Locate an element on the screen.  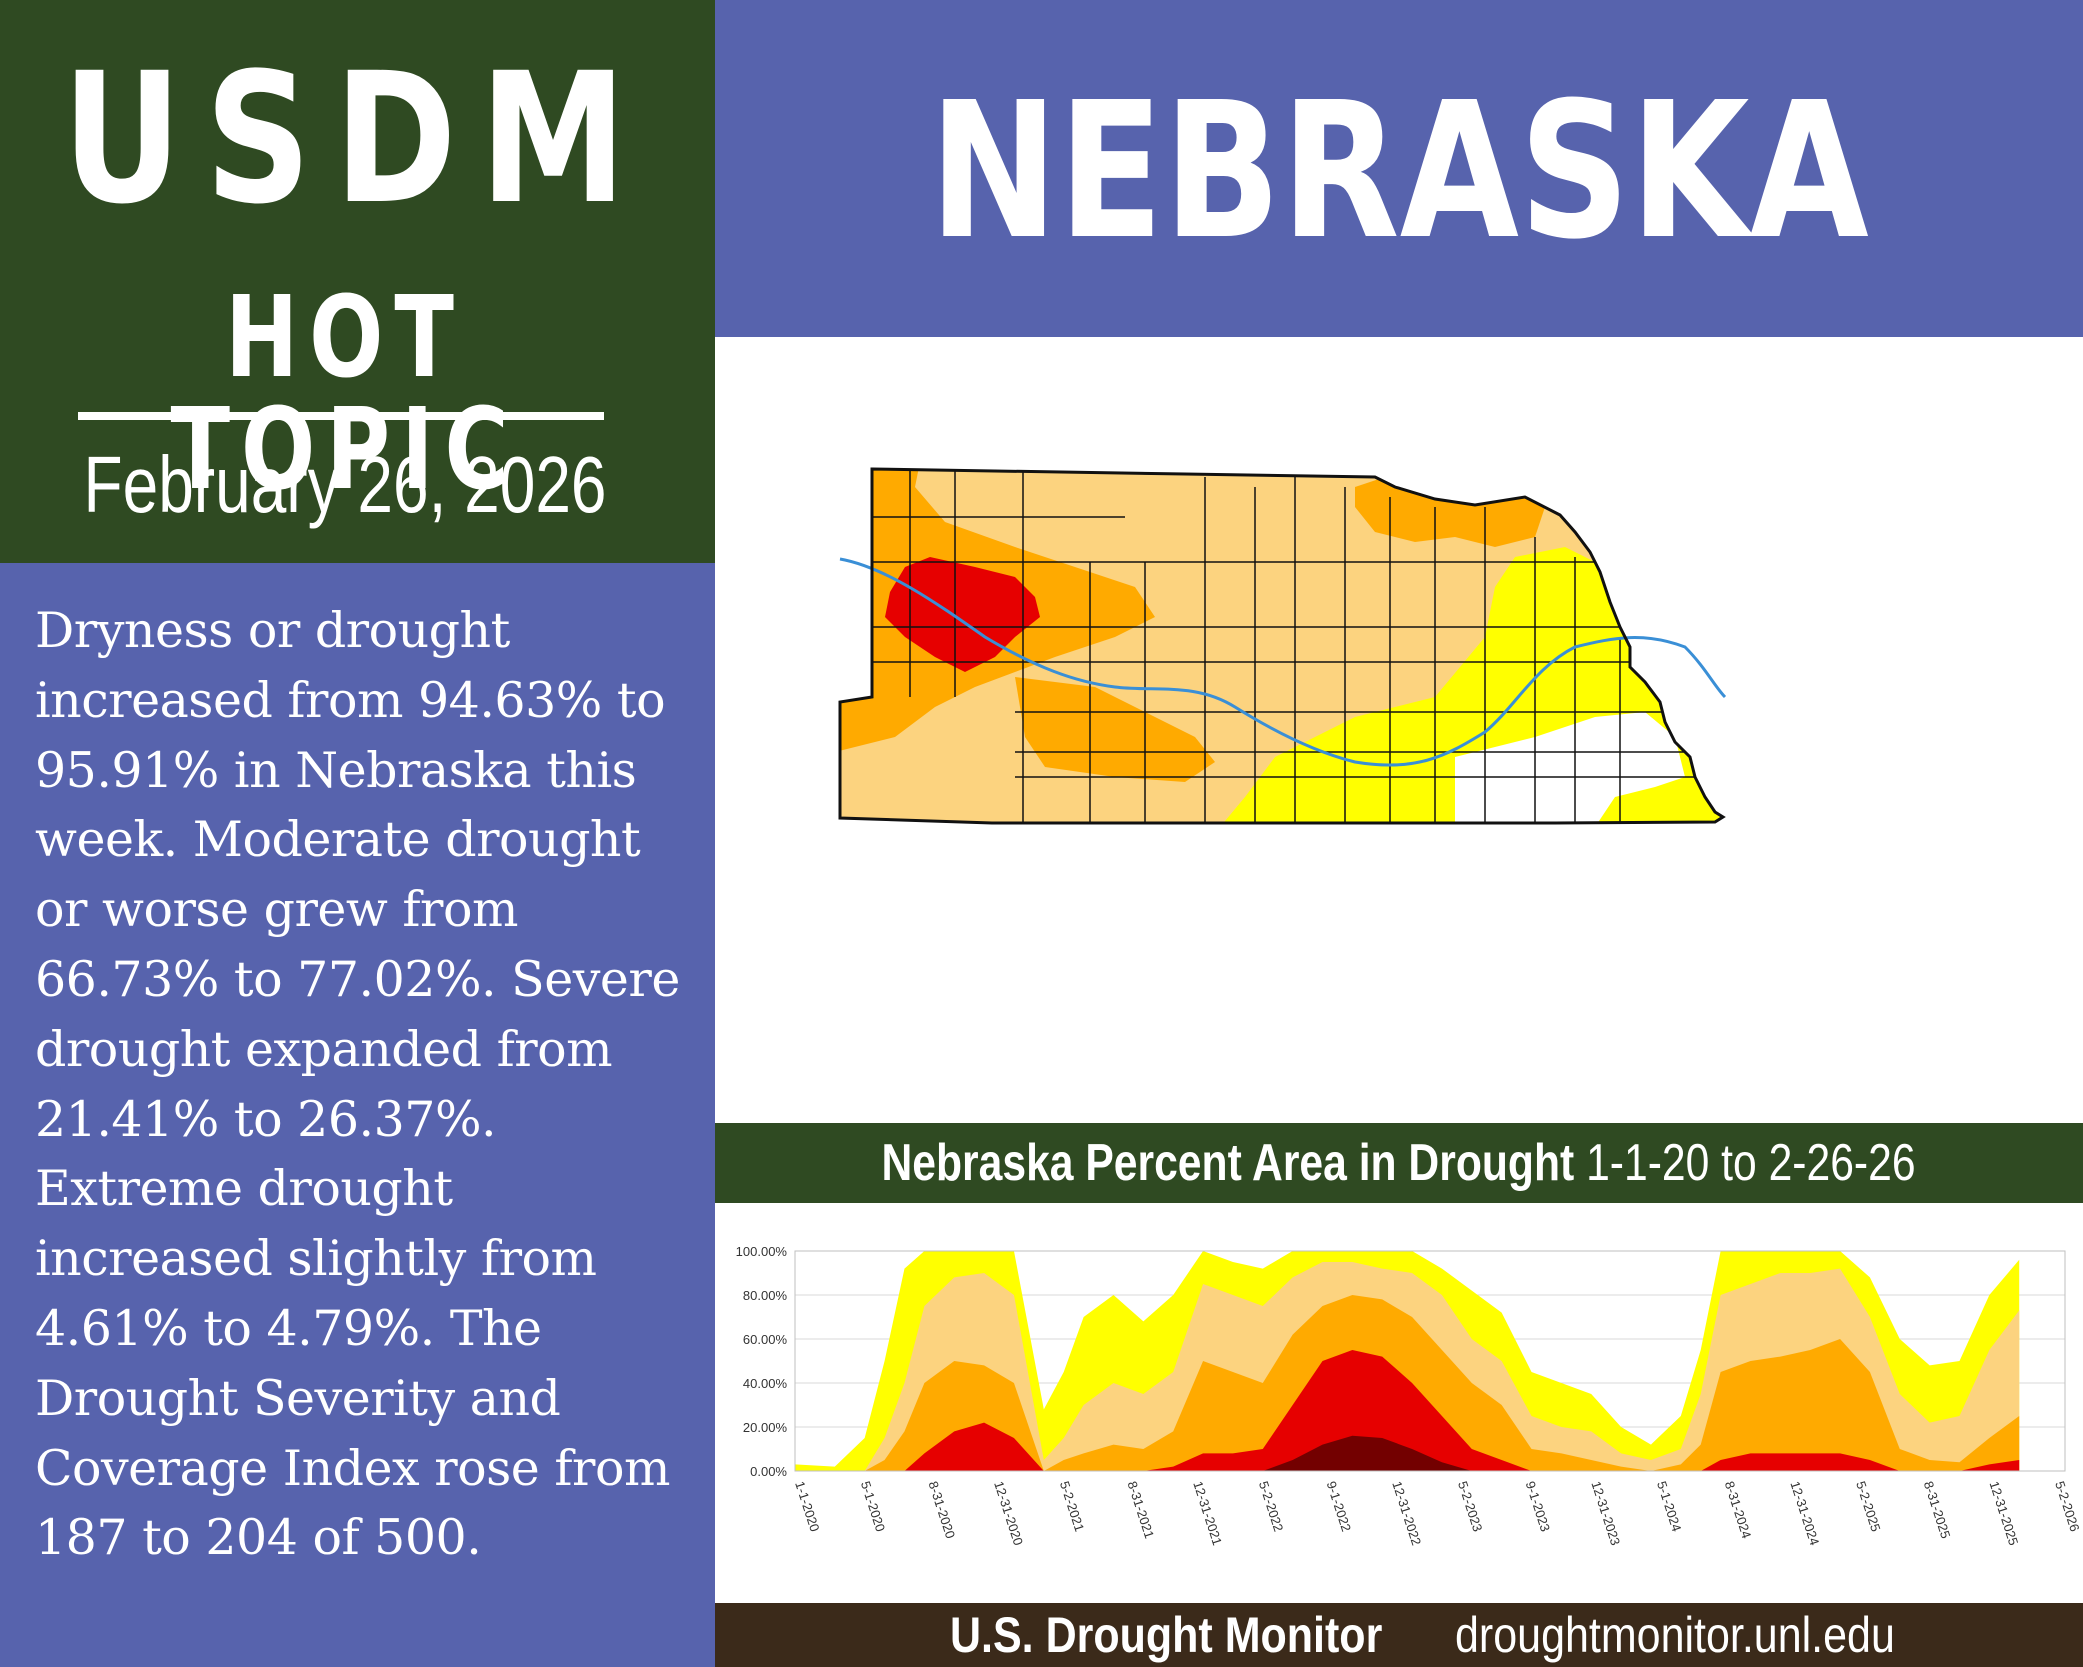
county-boundaries is located at coordinates (1277, 646).